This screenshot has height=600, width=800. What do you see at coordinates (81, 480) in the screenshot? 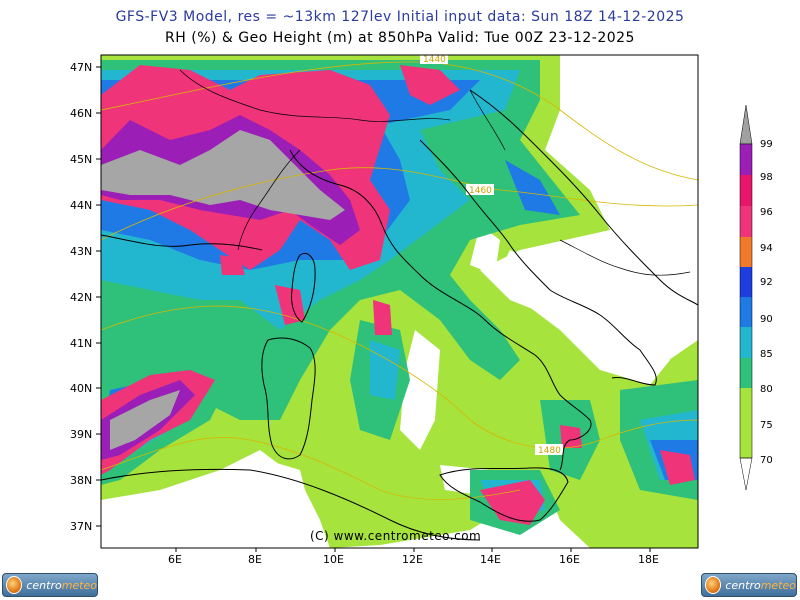
I see `lat-label: 38N` at bounding box center [81, 480].